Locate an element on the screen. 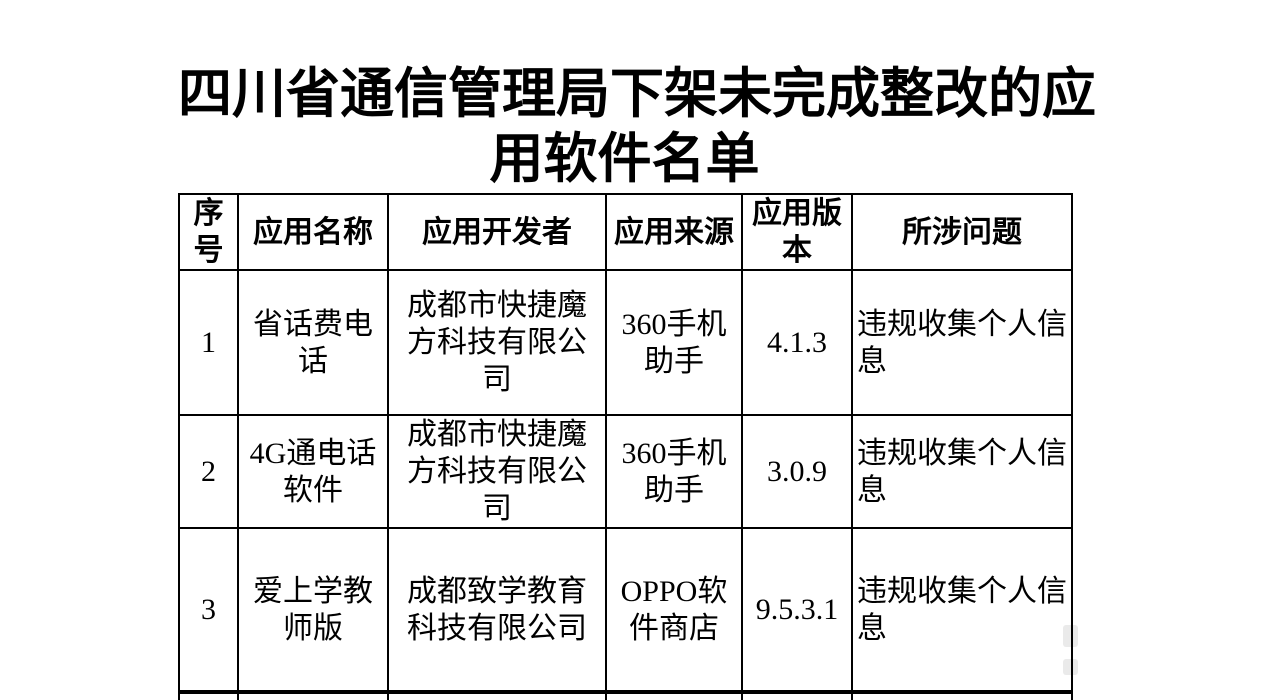 The width and height of the screenshot is (1267, 700). col-header-app-name: 应用名称 is located at coordinates (313, 232).